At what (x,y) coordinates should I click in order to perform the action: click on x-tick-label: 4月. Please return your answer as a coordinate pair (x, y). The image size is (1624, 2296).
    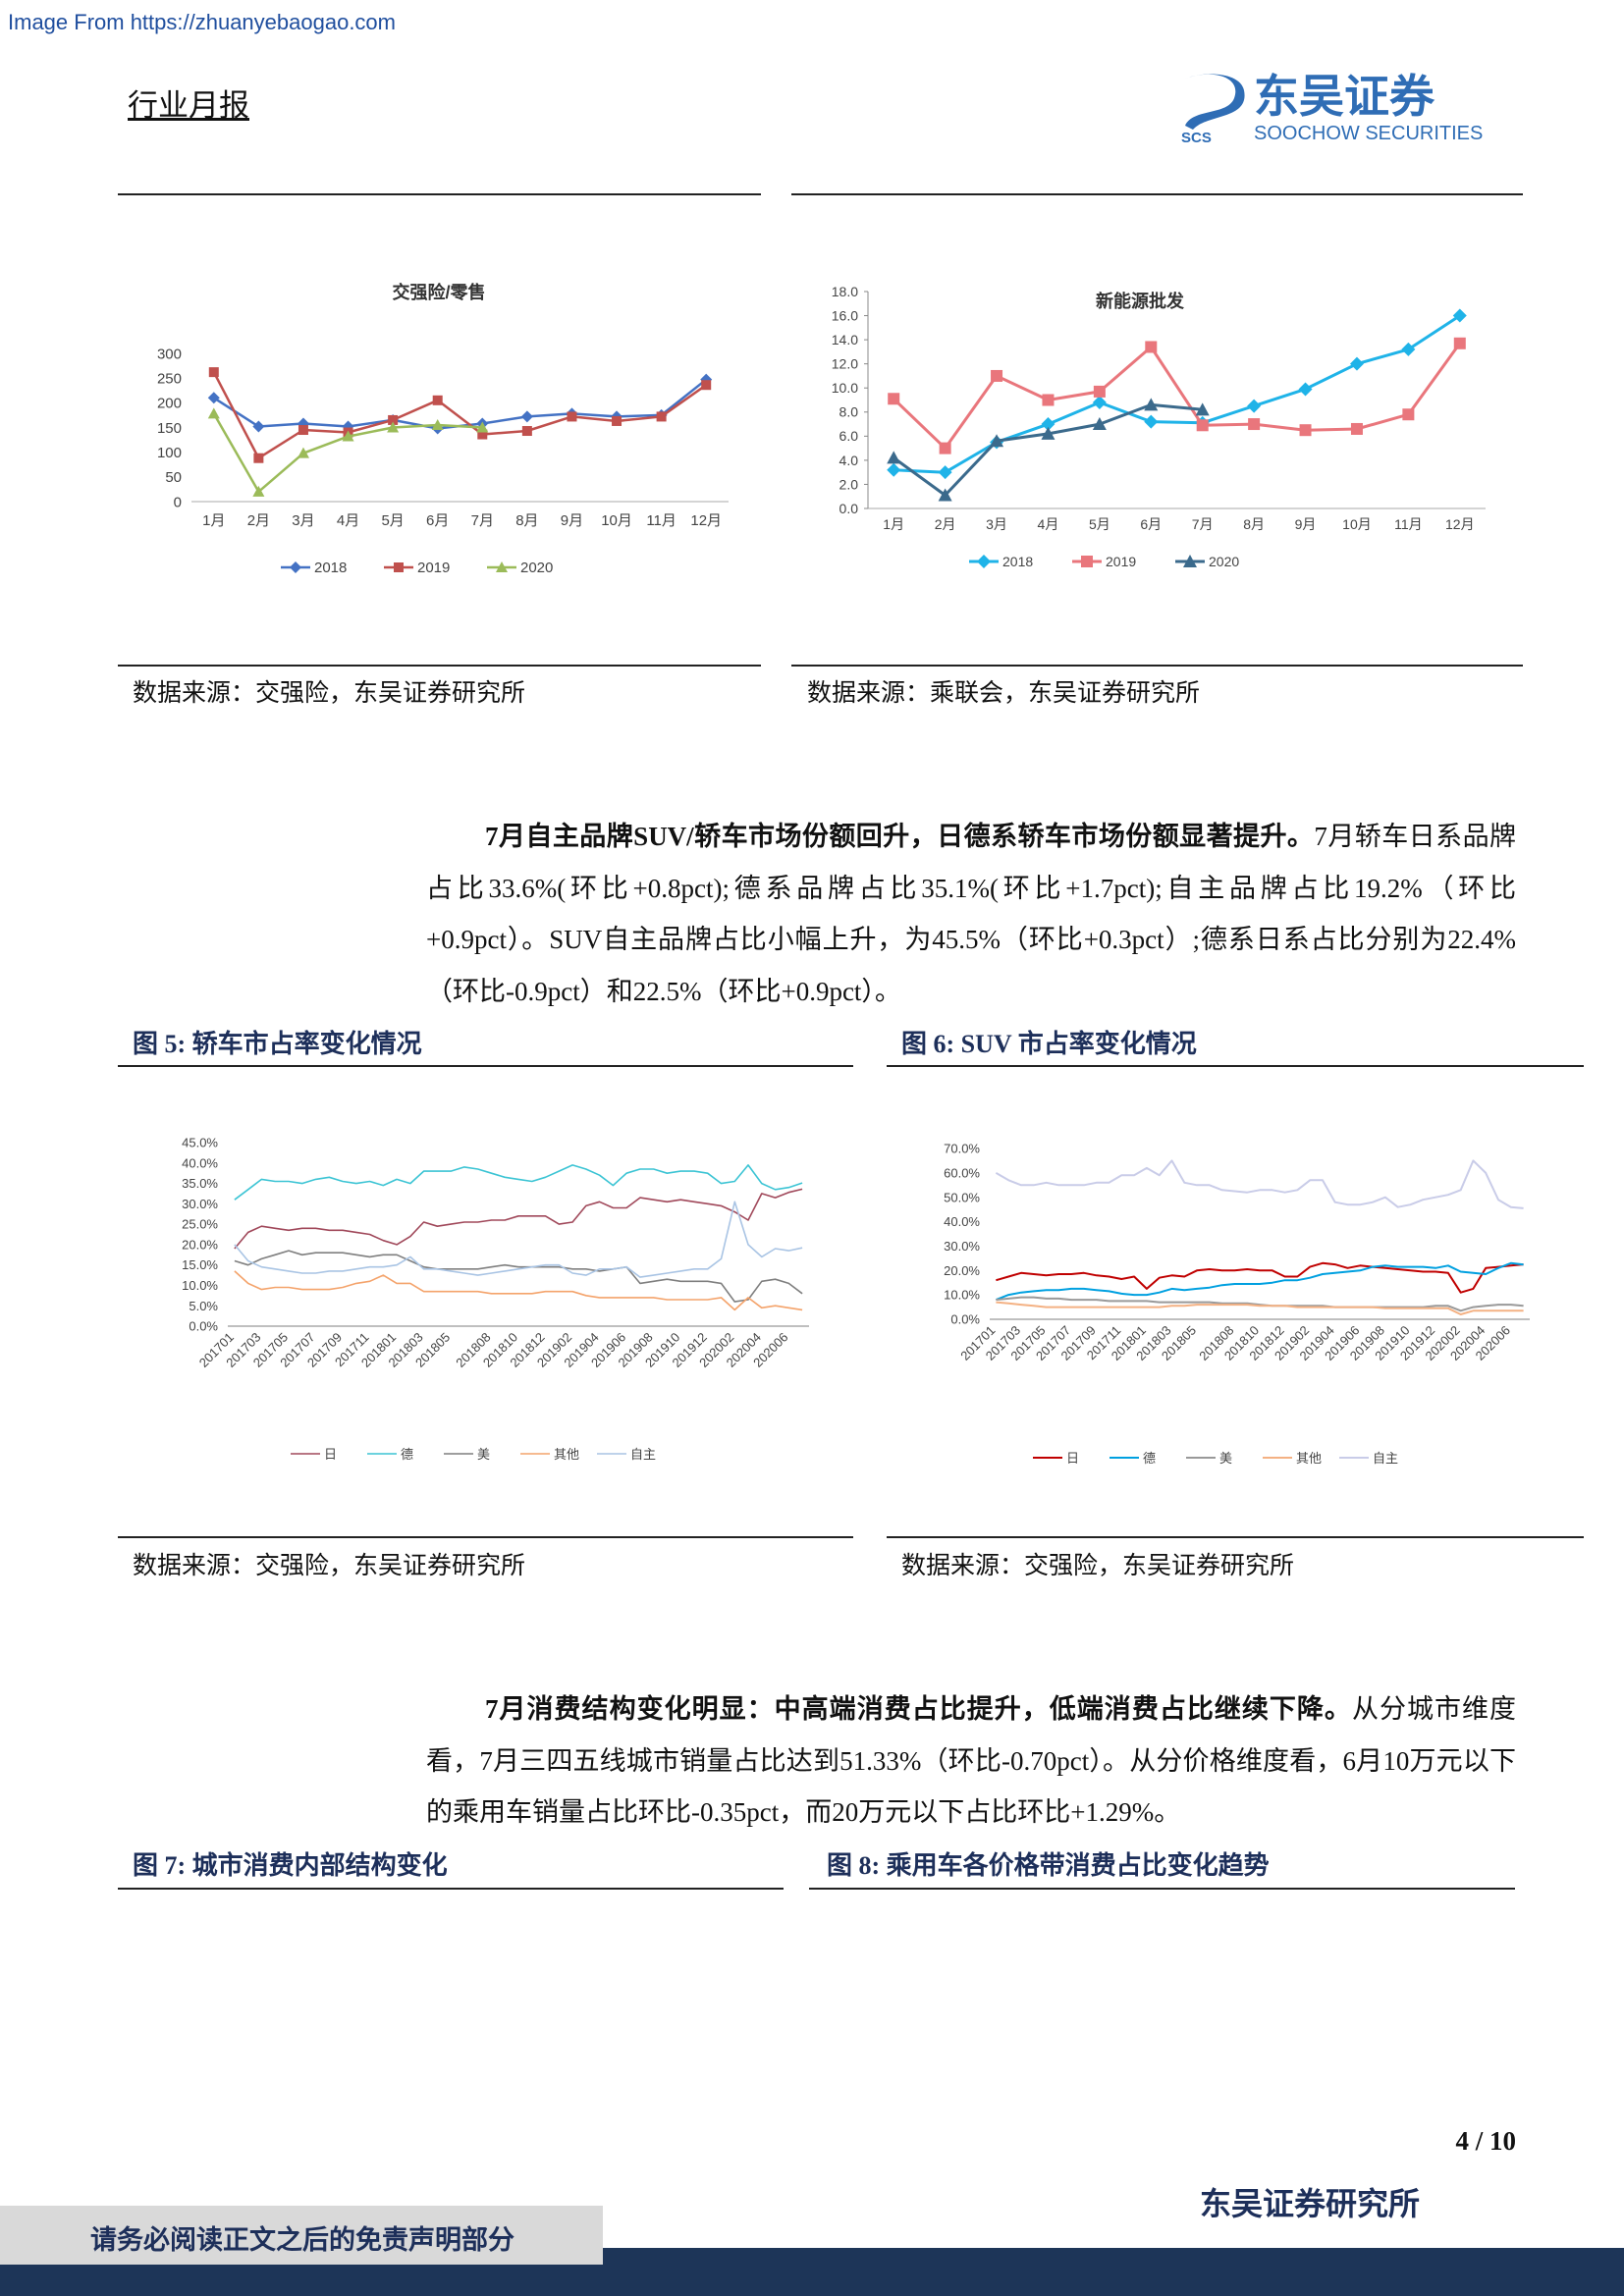
    Looking at the image, I should click on (1048, 524).